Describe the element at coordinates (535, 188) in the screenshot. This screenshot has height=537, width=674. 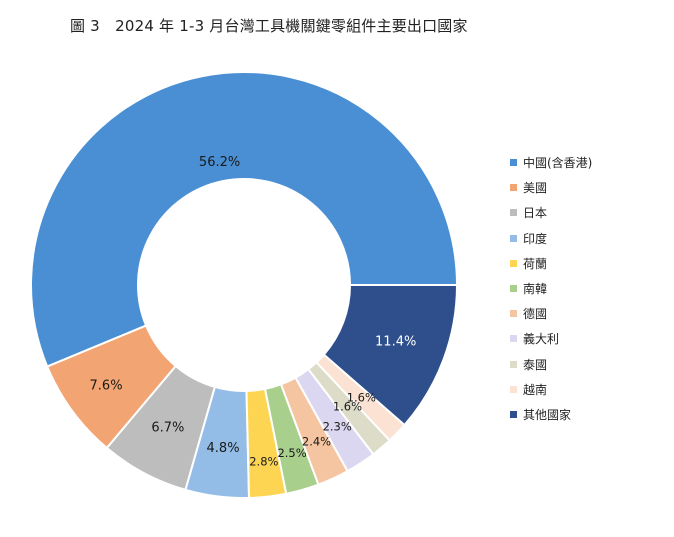
I see `legend-label: 美國` at that location.